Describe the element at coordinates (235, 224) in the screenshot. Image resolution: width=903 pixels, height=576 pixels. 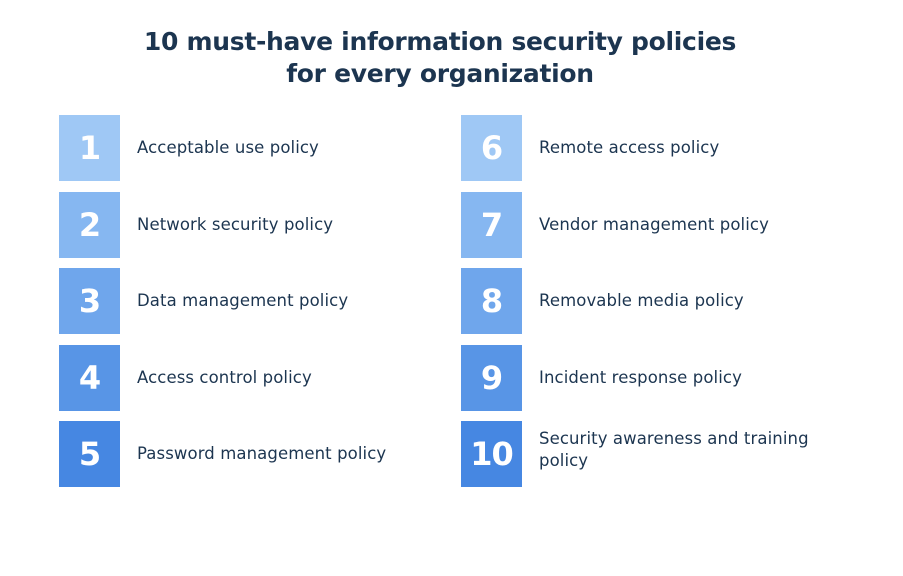
I see `policy-label: Network security policy` at that location.